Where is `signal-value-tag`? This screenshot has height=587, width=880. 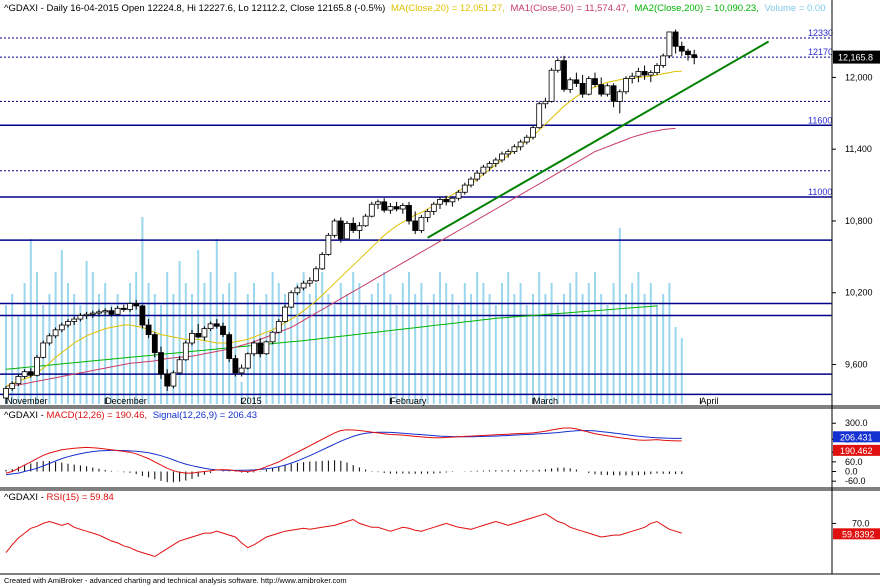 signal-value-tag is located at coordinates (856, 437).